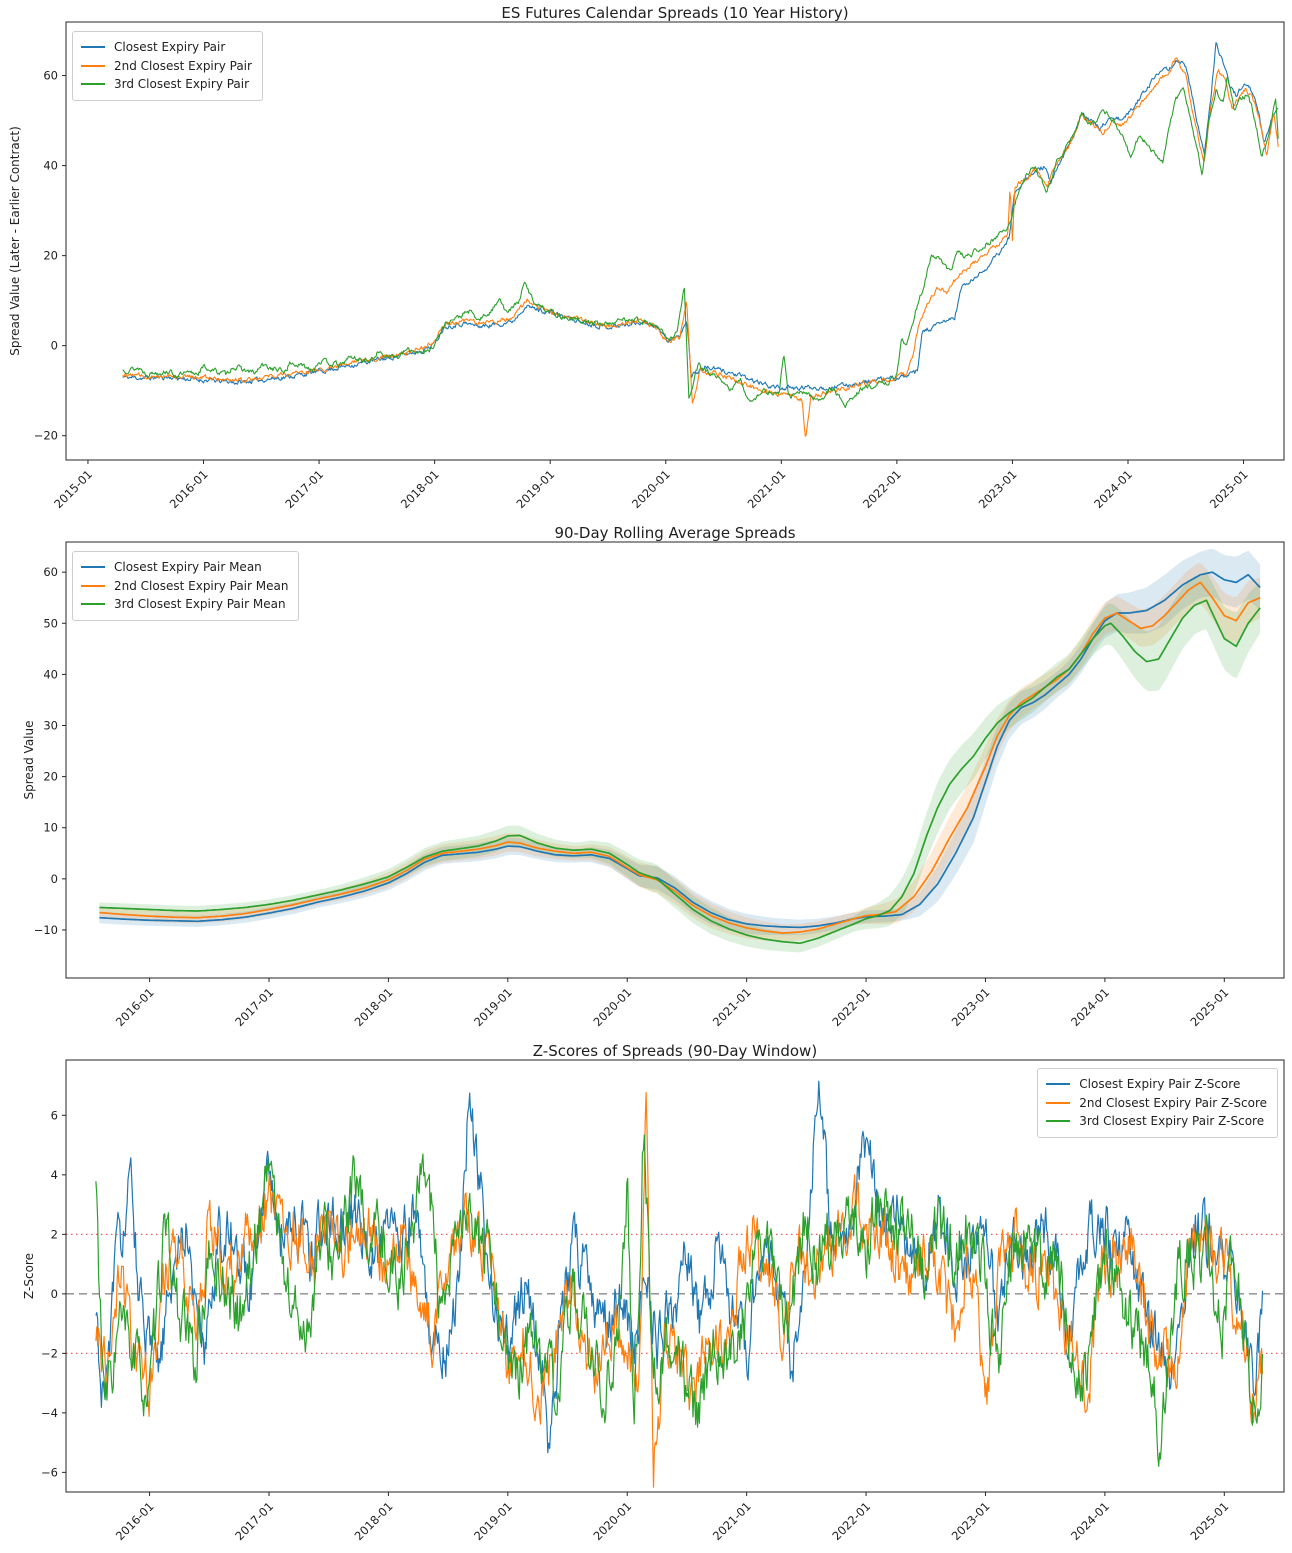 The image size is (1292, 1553). What do you see at coordinates (49, 1472) in the screenshot?
I see `y-tick-label: −6` at bounding box center [49, 1472].